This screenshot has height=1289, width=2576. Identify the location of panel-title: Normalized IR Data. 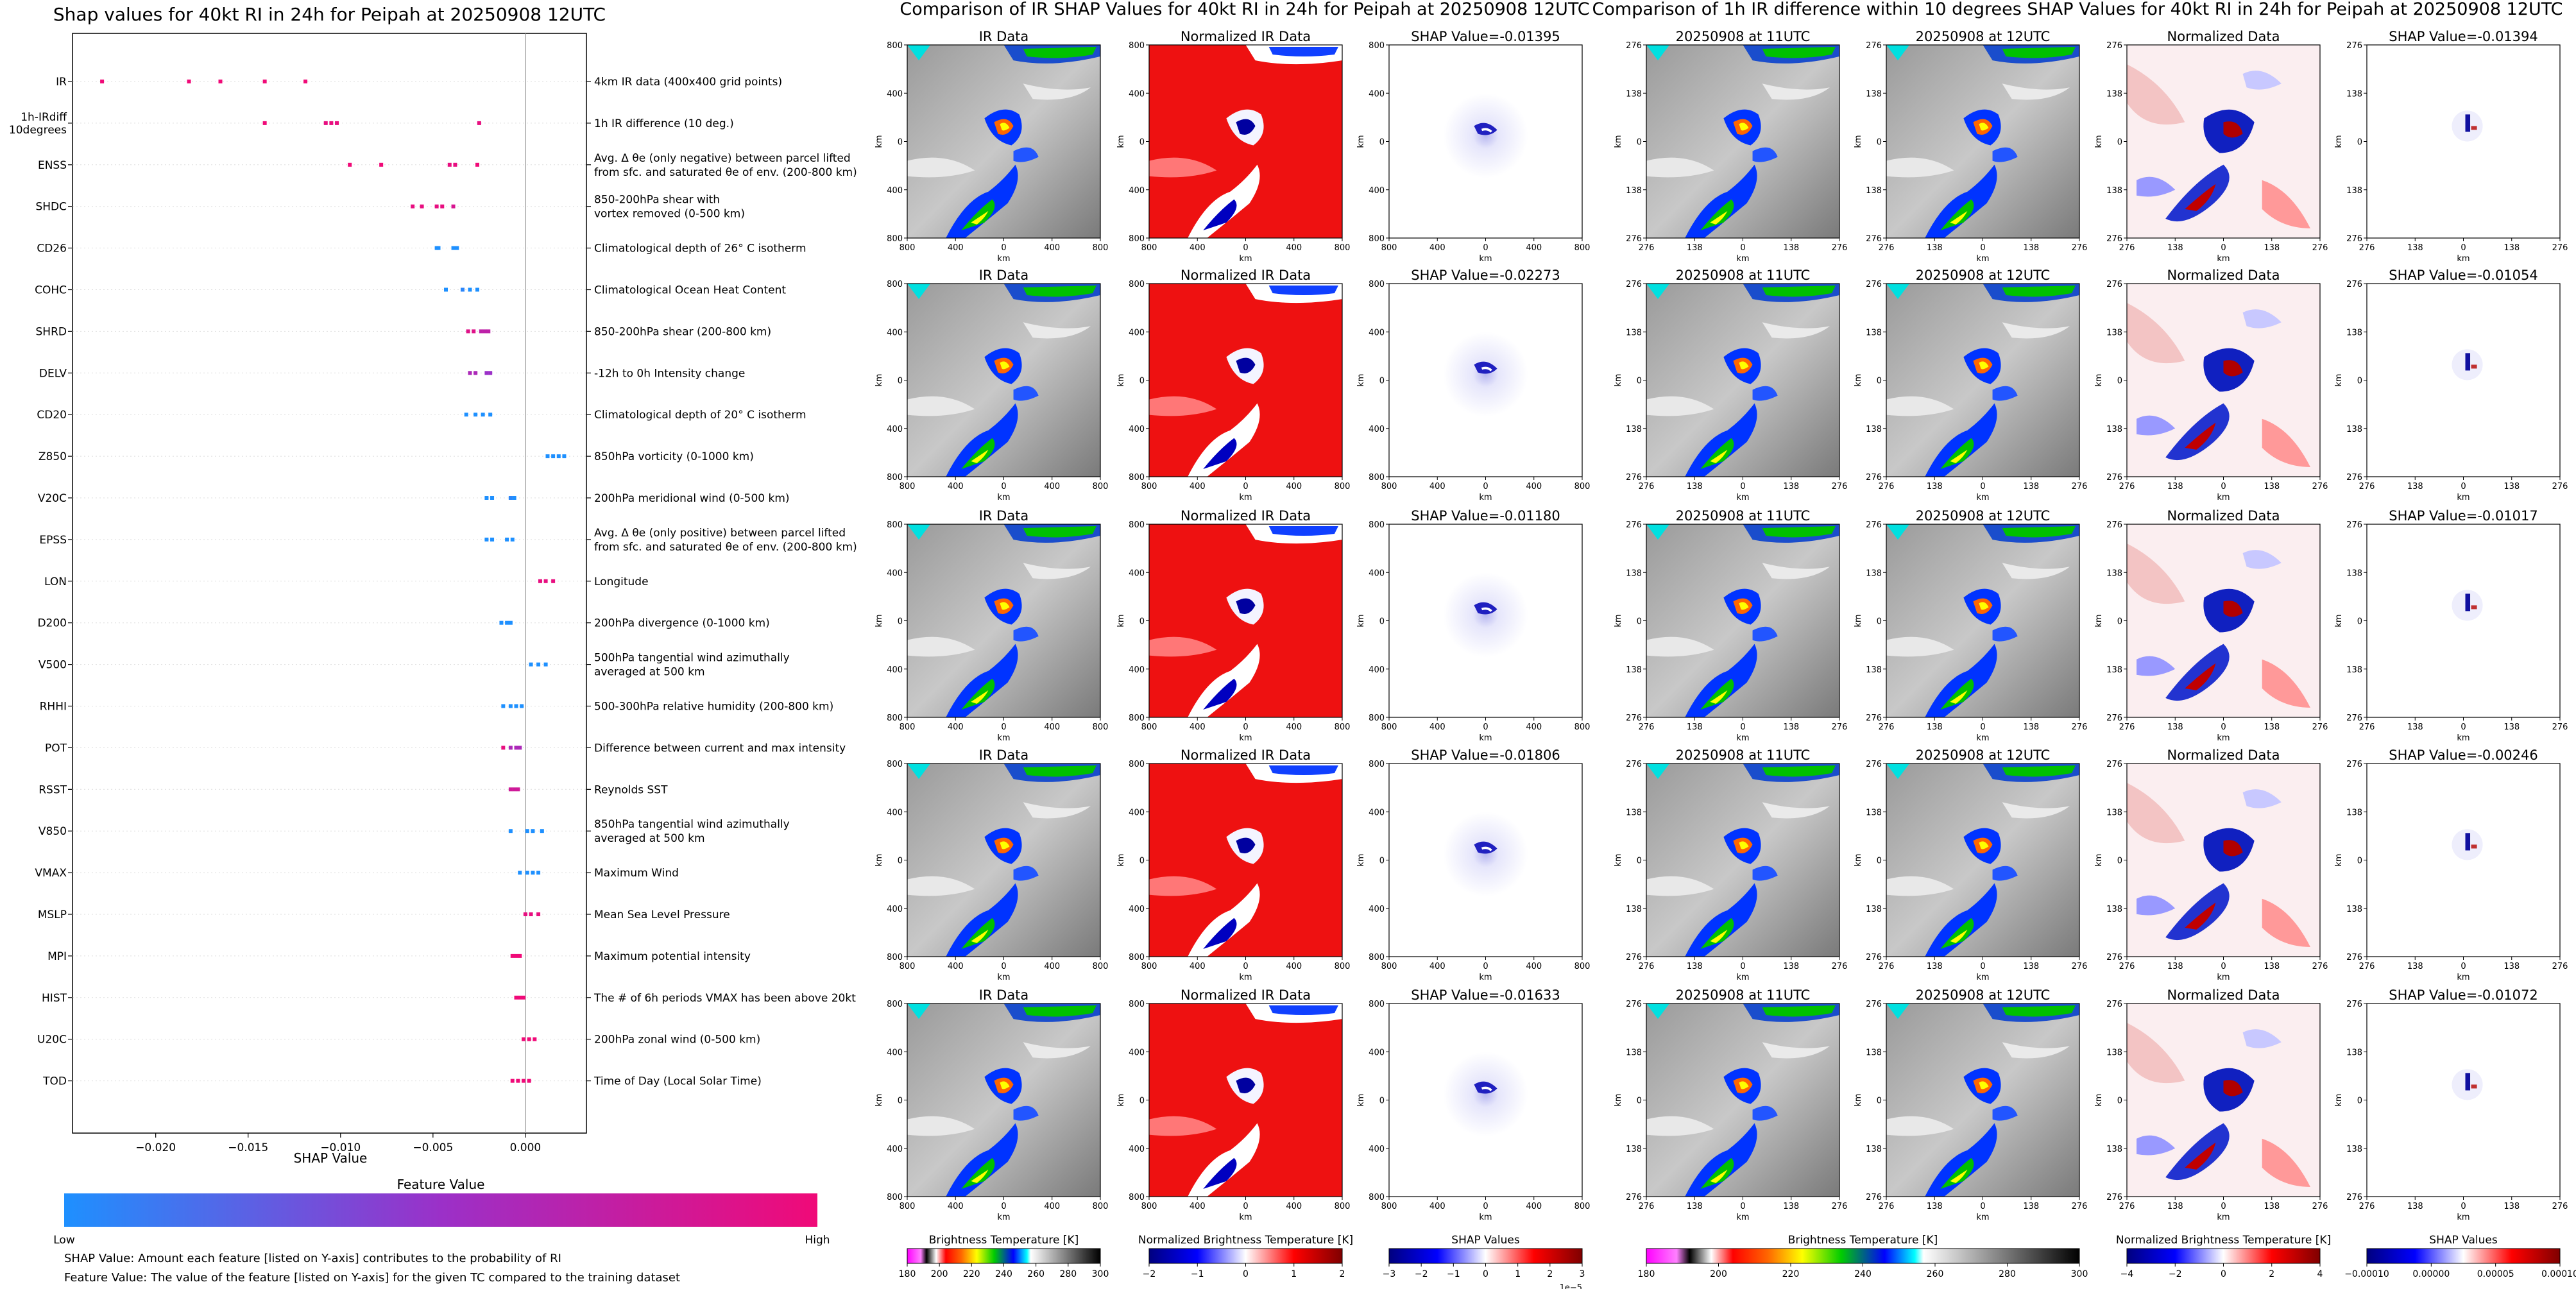
(1246, 755).